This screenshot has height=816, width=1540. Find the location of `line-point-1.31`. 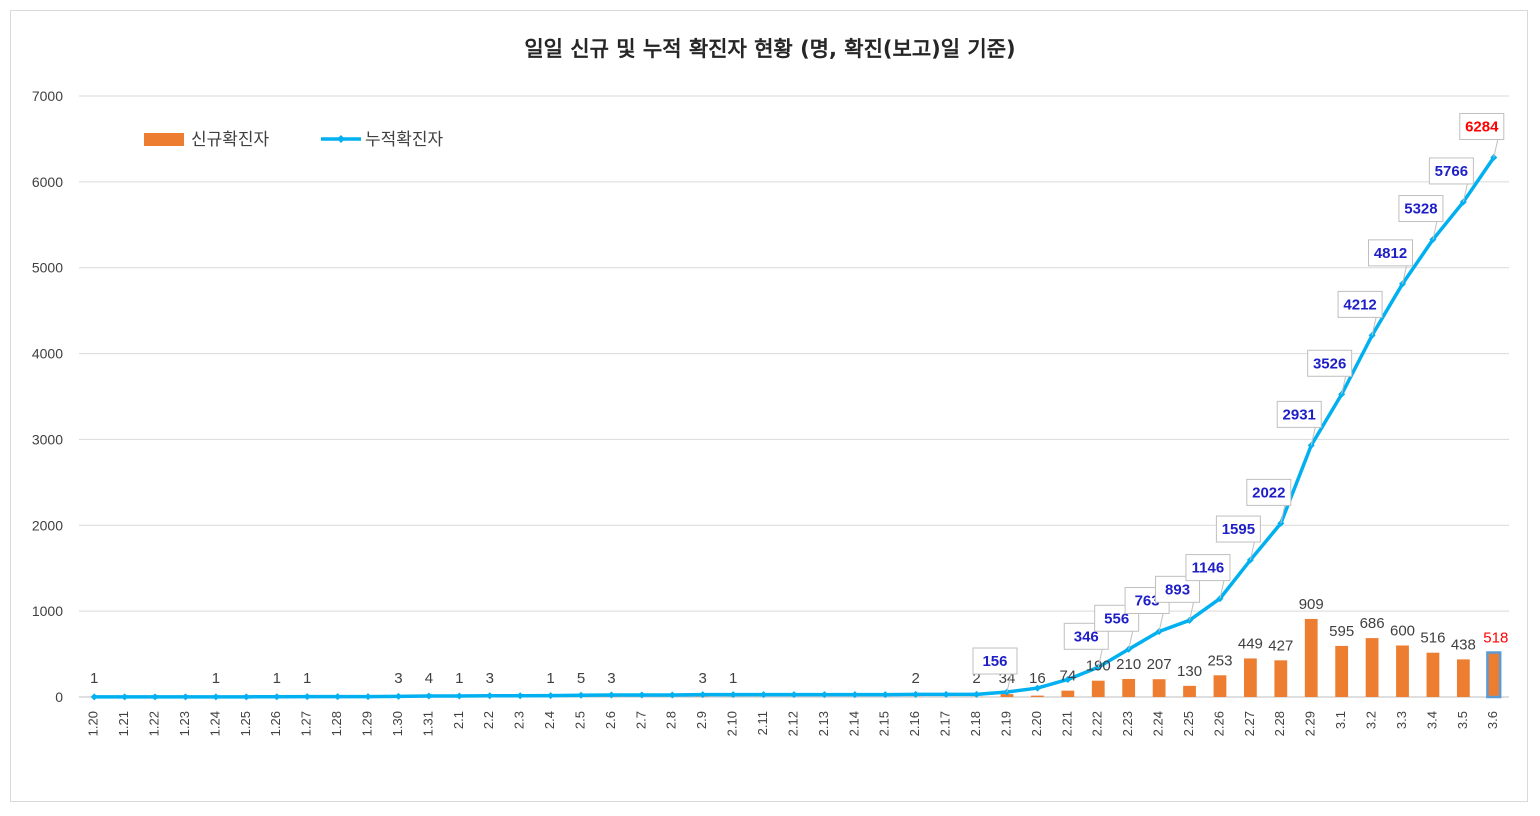

line-point-1.31 is located at coordinates (429, 696).